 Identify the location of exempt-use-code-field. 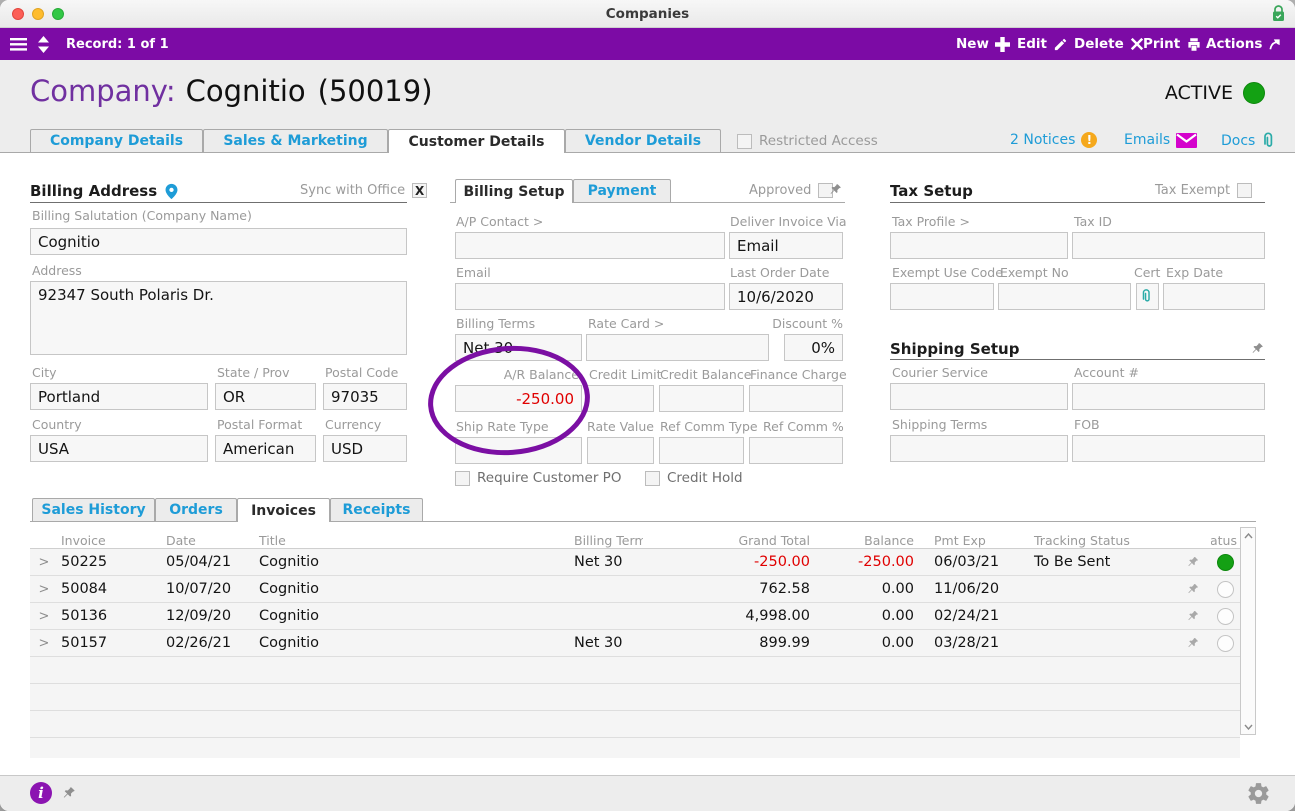
(942, 296).